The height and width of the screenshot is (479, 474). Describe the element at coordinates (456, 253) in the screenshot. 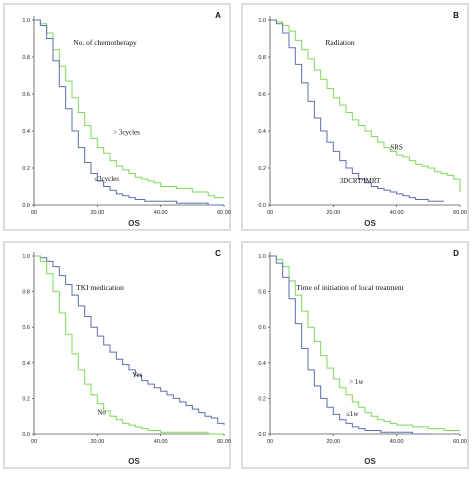

I see `panel-letter: D` at that location.